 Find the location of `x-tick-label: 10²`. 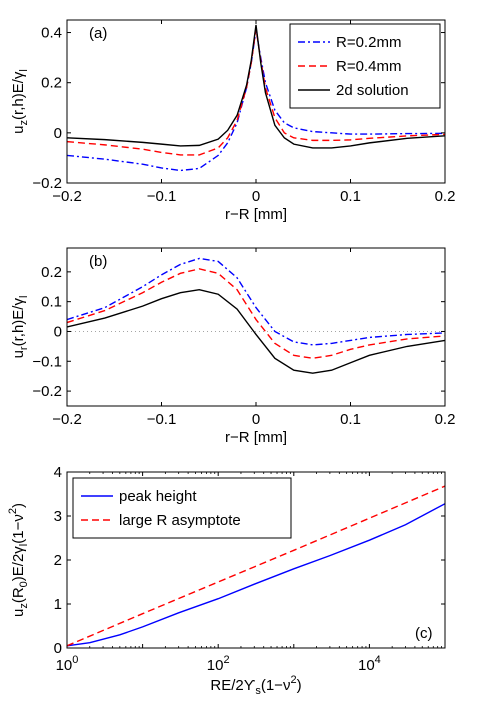

x-tick-label: 10² is located at coordinates (218, 664).